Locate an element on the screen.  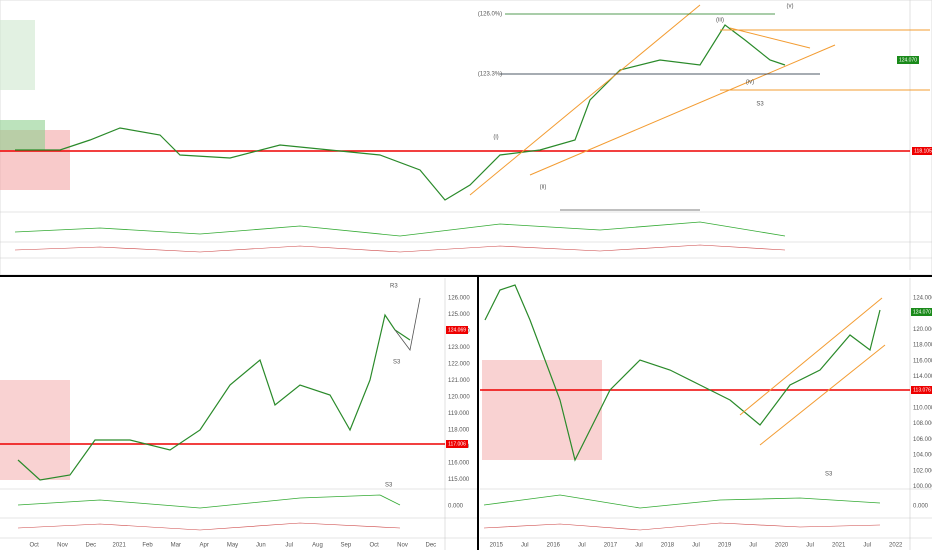
wave-label: (126.0%) is located at coordinates (490, 15).